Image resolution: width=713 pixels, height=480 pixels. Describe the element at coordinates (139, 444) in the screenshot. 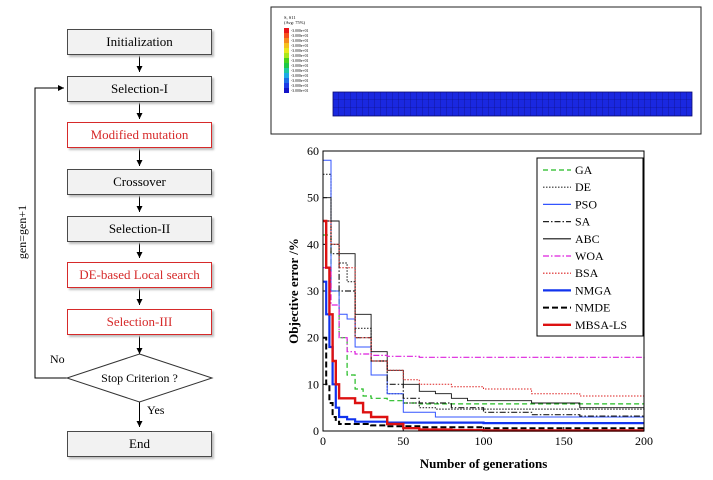

I see `step-end: End` at that location.